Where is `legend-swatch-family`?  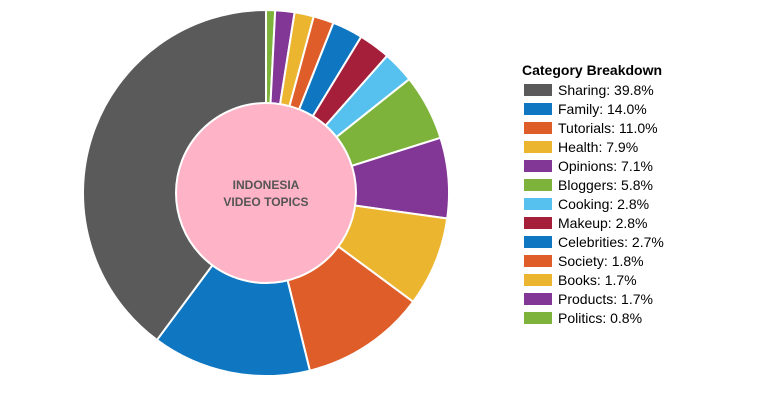 legend-swatch-family is located at coordinates (538, 109).